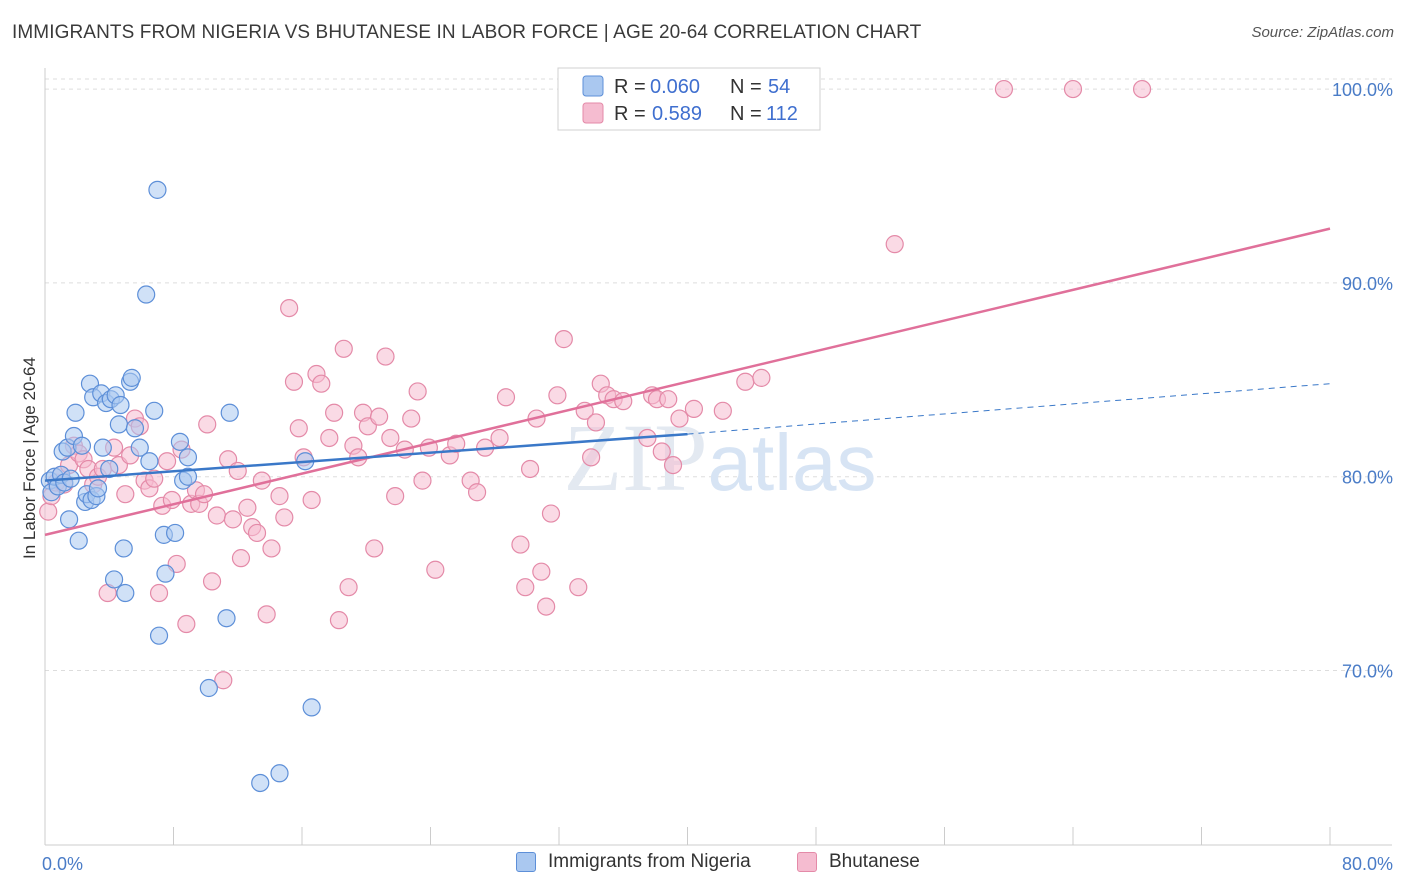  Describe the element at coordinates (62, 864) in the screenshot. I see `x-tick-label: 0.0%` at that location.